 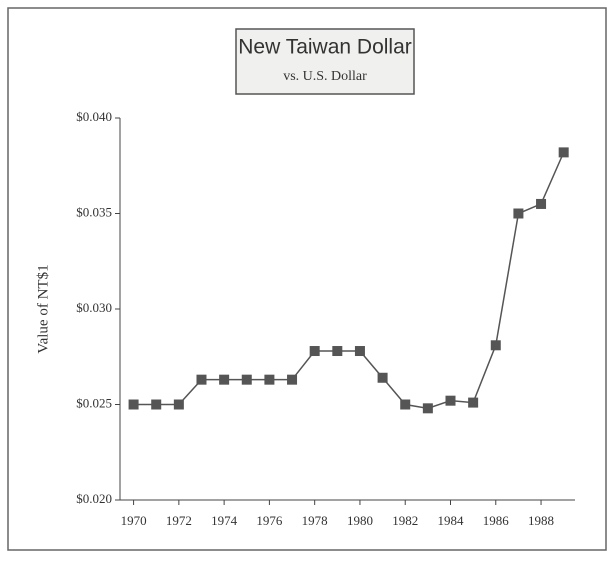 I want to click on y-tick-label: $0.030, so click(x=94, y=307).